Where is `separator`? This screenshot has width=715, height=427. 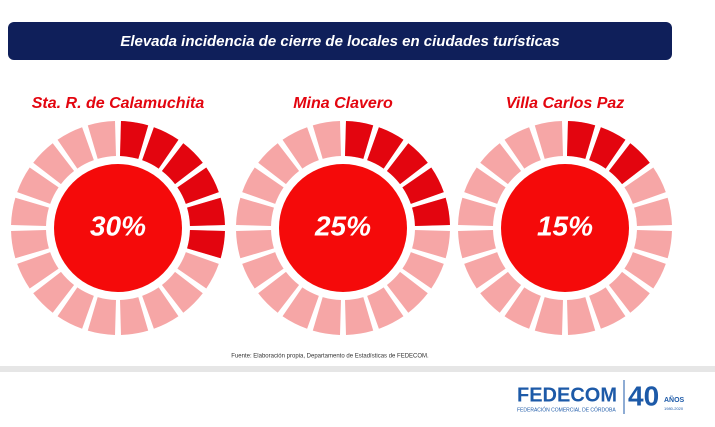 separator is located at coordinates (357, 369).